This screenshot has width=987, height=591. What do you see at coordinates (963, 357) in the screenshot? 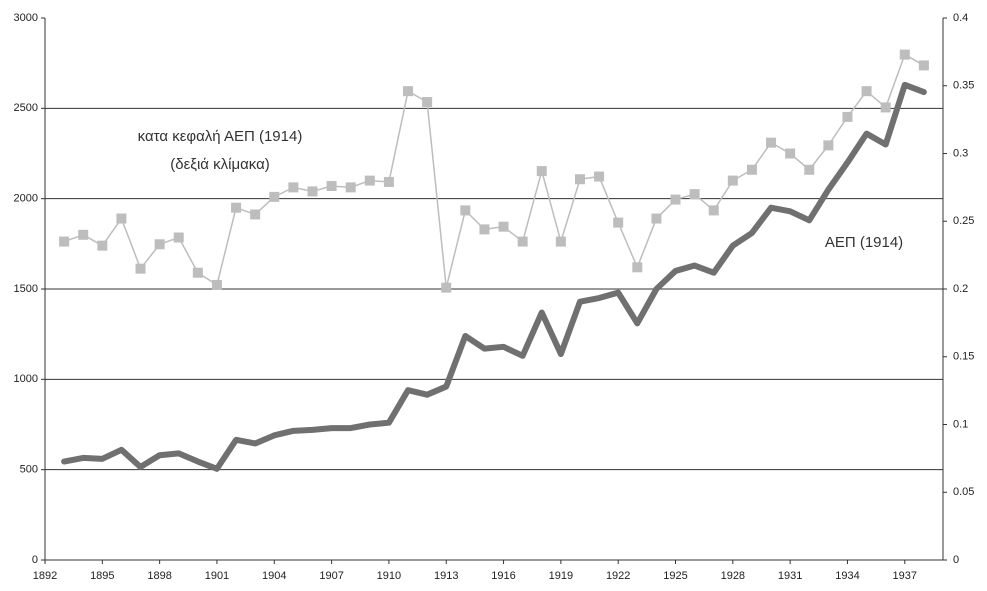
I see `y2-tick-label: 0.15` at bounding box center [963, 357].